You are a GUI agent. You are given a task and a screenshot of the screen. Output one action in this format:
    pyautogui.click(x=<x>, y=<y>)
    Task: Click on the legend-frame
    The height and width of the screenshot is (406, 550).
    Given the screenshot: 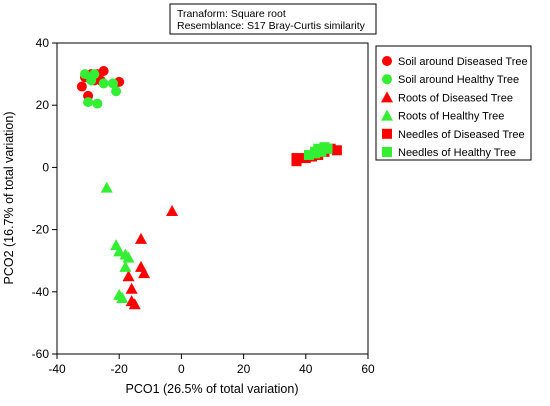 What is the action you would take?
    pyautogui.click(x=453, y=103)
    